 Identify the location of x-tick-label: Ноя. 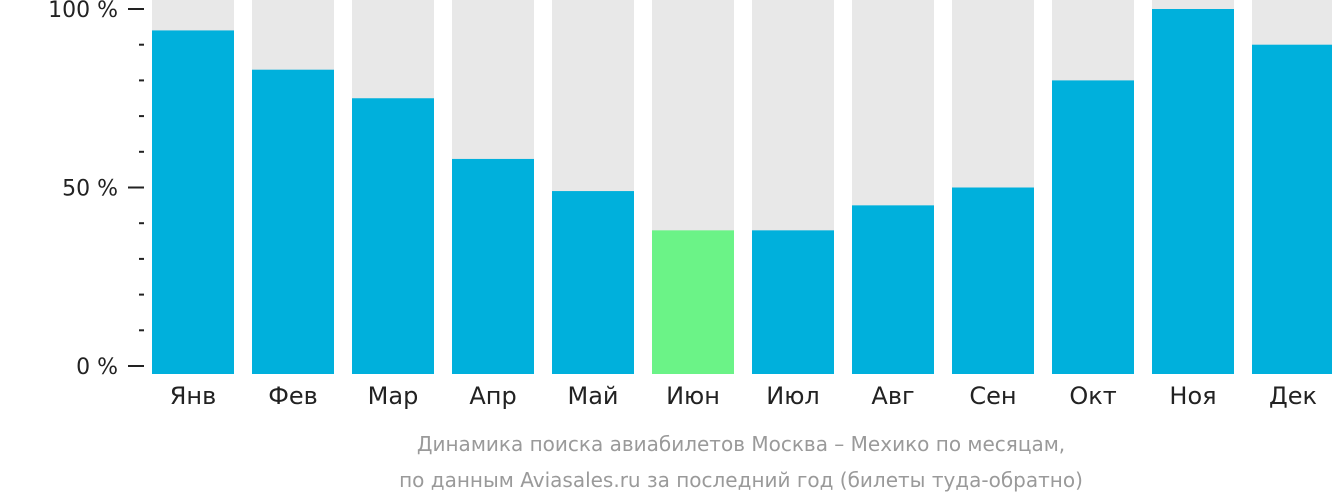
(1192, 396).